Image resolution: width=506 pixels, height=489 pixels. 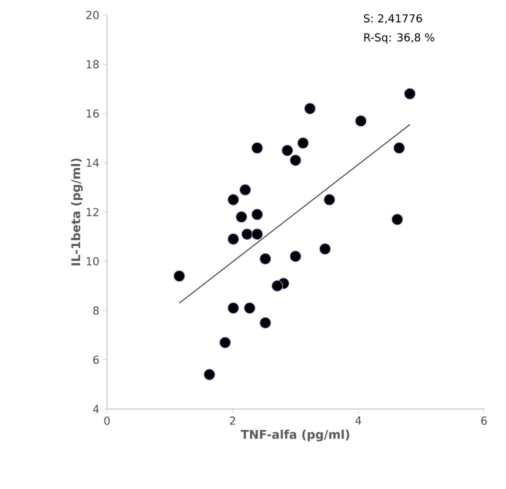 What do you see at coordinates (393, 19) in the screenshot?
I see `annotation: S: 2,41776` at bounding box center [393, 19].